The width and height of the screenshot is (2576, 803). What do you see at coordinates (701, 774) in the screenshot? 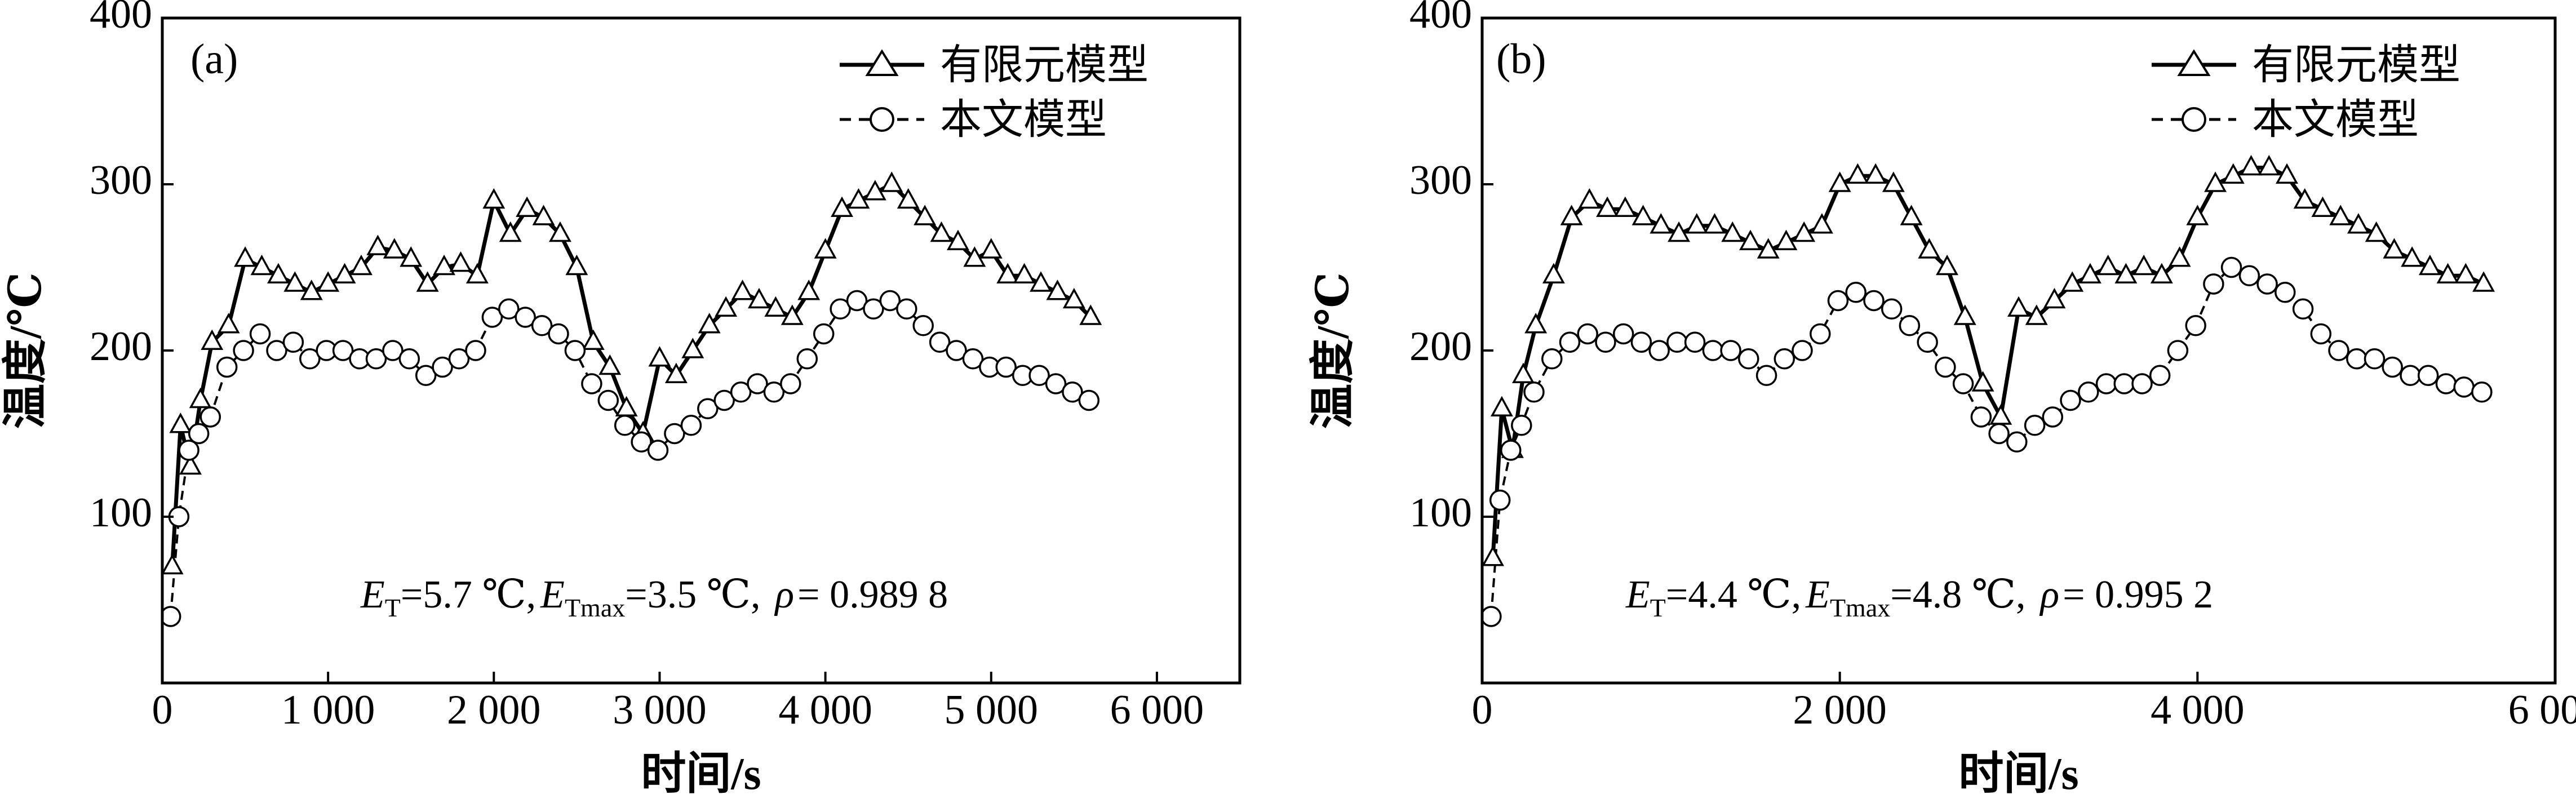
I see `x-axis-label-a: 时间/s` at bounding box center [701, 774].